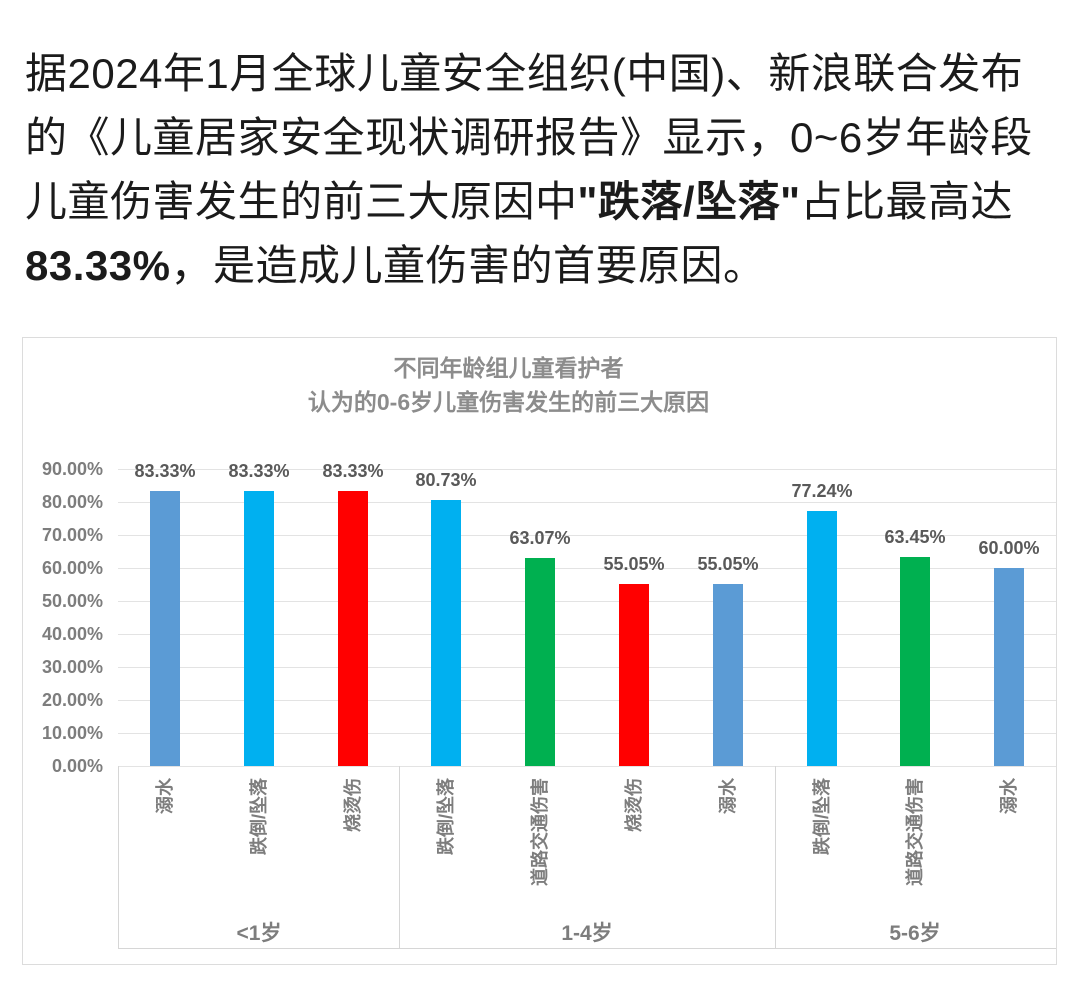 This screenshot has width=1080, height=992. I want to click on y-tick-label: 80.00%, so click(72, 502).